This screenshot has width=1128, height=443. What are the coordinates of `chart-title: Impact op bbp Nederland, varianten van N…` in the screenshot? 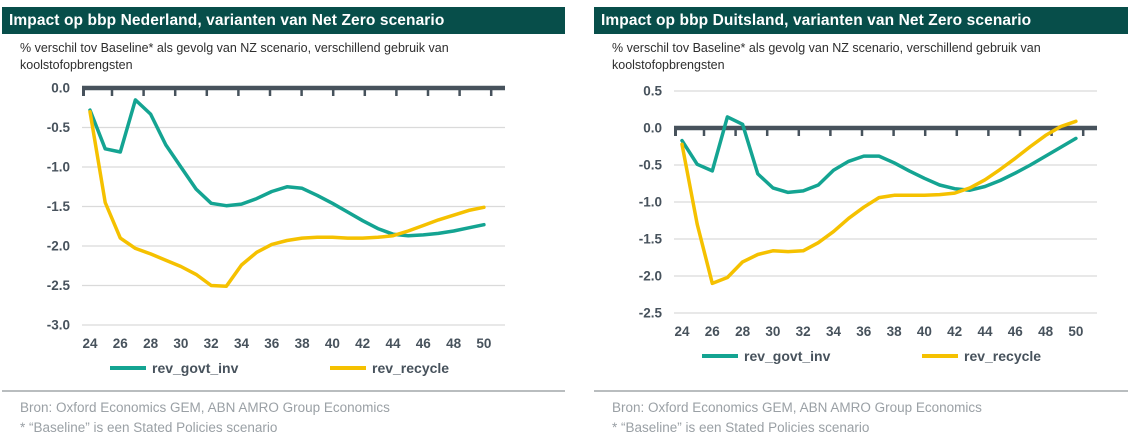 It's located at (227, 20).